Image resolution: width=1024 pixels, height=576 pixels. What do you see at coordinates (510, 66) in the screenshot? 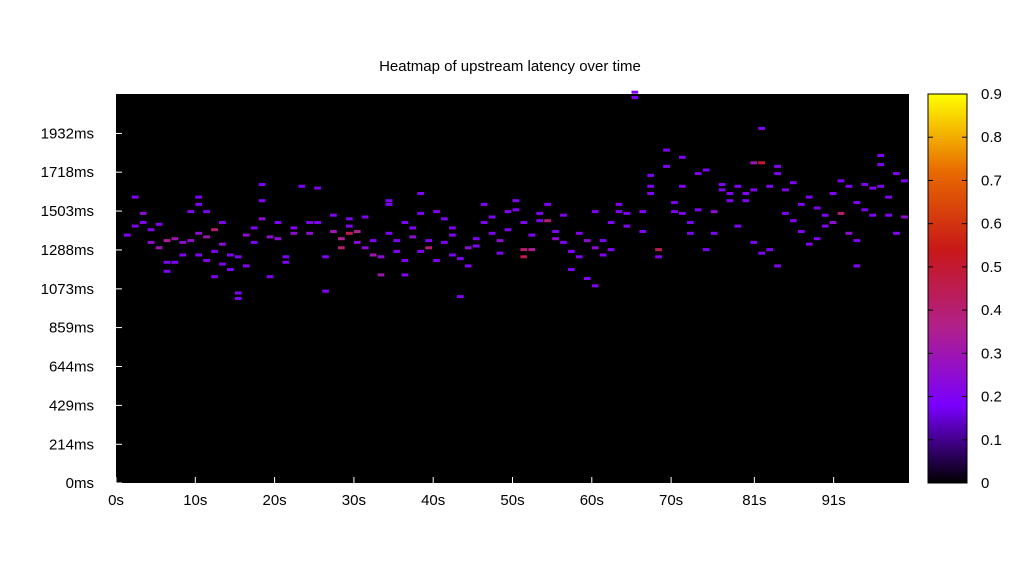
I see `chart-title: Heatmap of upstream latency over time` at bounding box center [510, 66].